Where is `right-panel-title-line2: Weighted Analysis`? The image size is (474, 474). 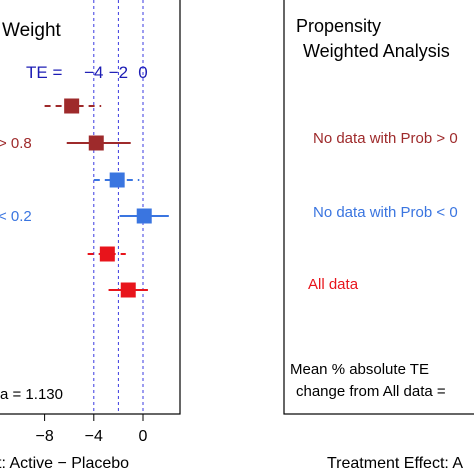 right-panel-title-line2: Weighted Analysis is located at coordinates (376, 51).